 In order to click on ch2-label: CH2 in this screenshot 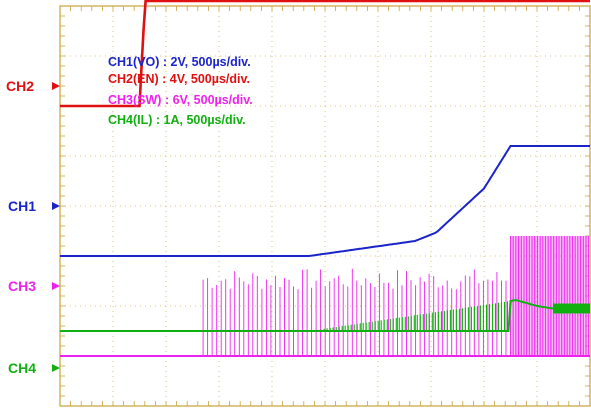, I will do `click(20, 86)`.